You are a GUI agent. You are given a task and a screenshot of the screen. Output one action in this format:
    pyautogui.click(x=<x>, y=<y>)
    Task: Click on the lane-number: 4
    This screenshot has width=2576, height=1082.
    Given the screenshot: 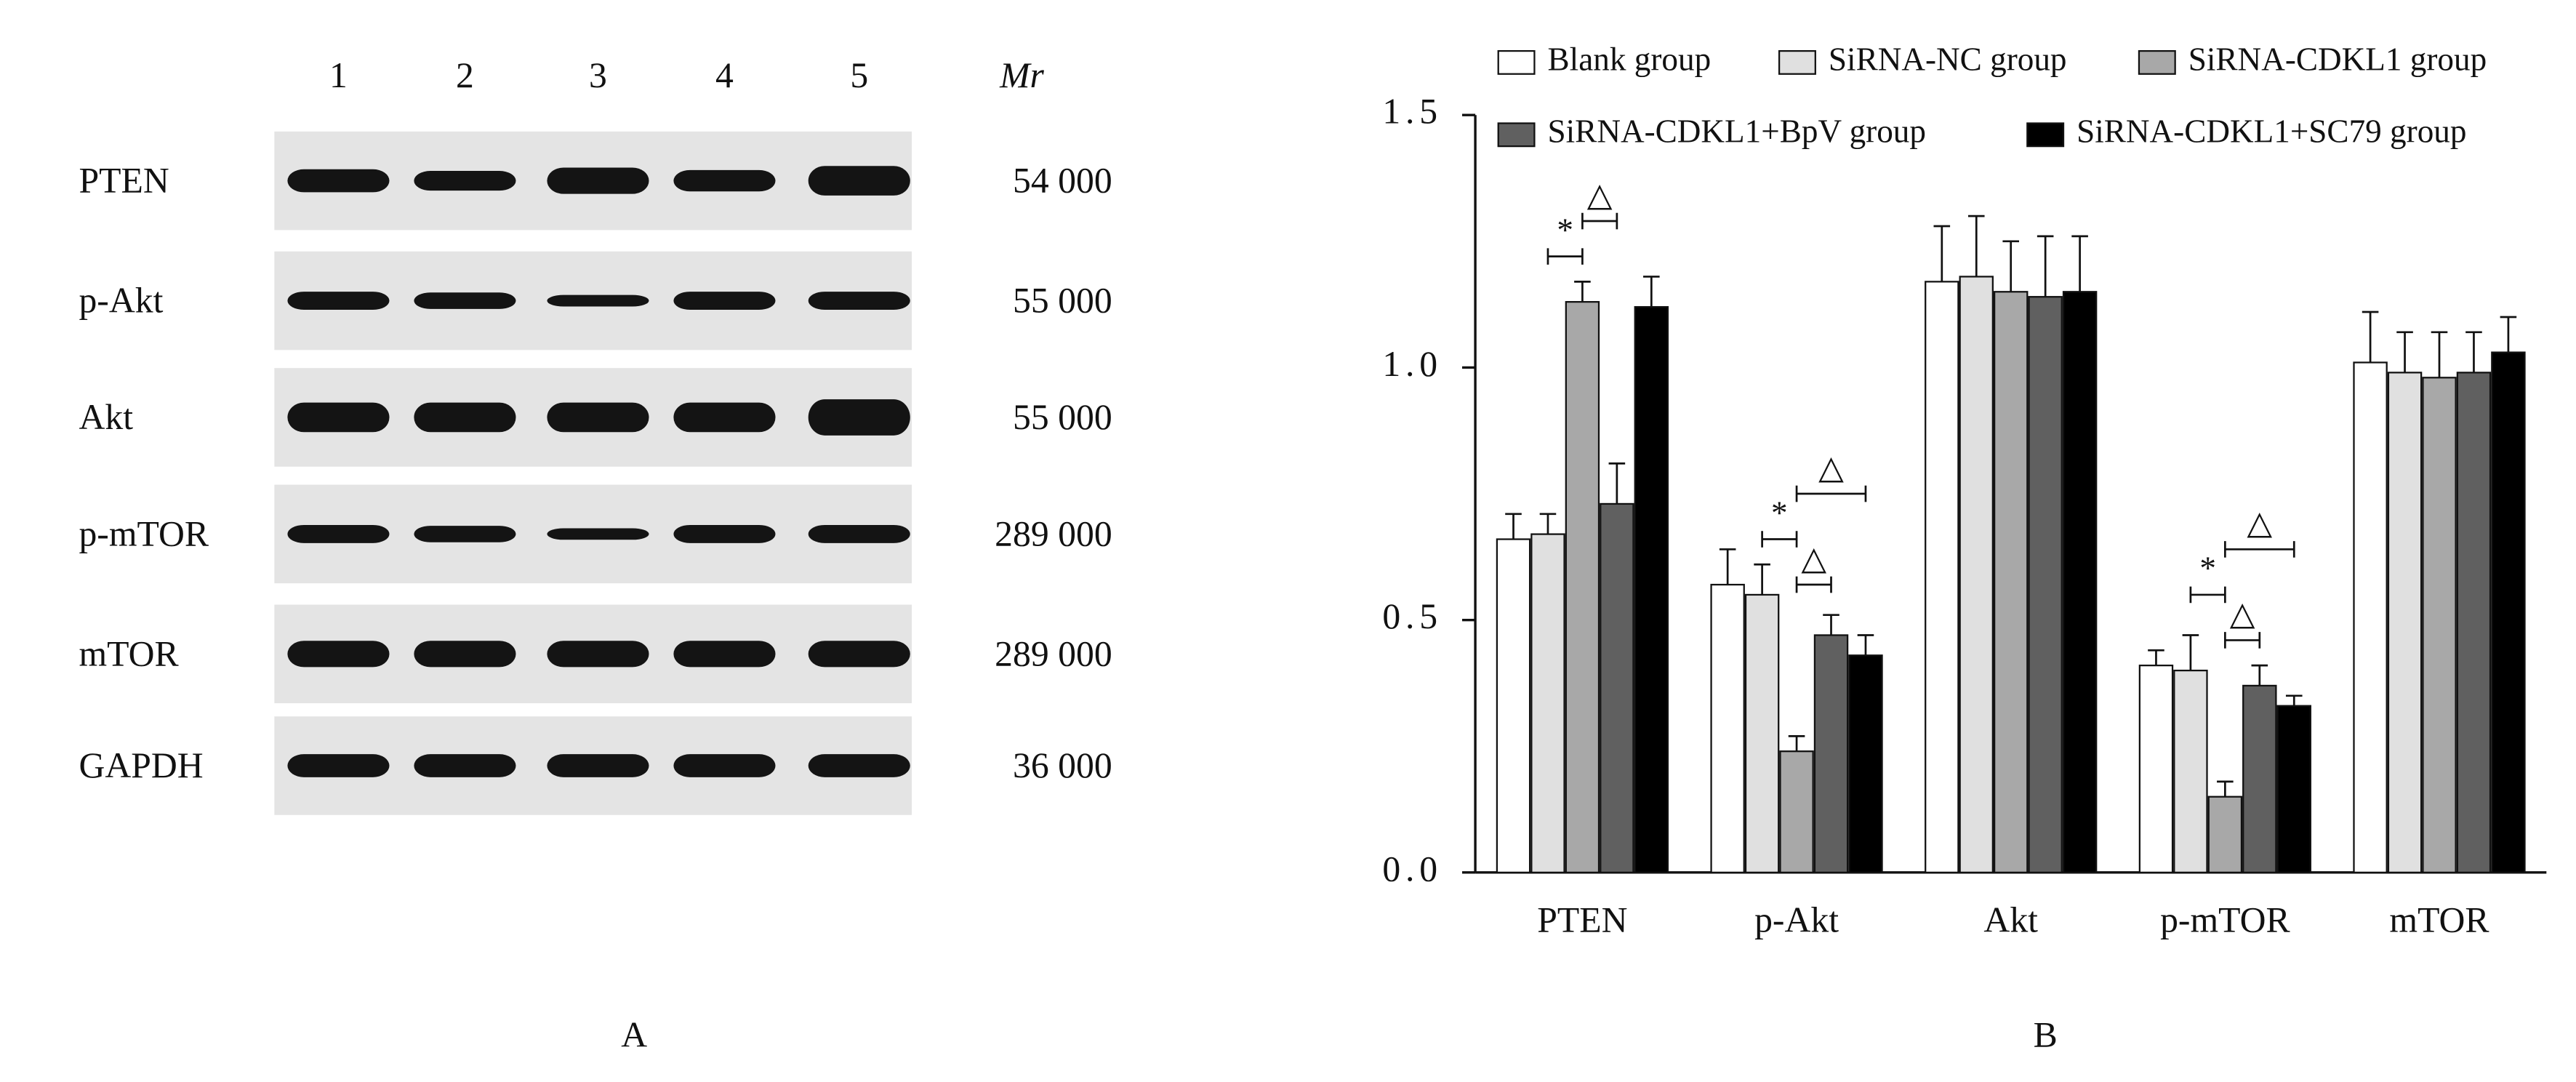 What is the action you would take?
    pyautogui.click(x=725, y=75)
    